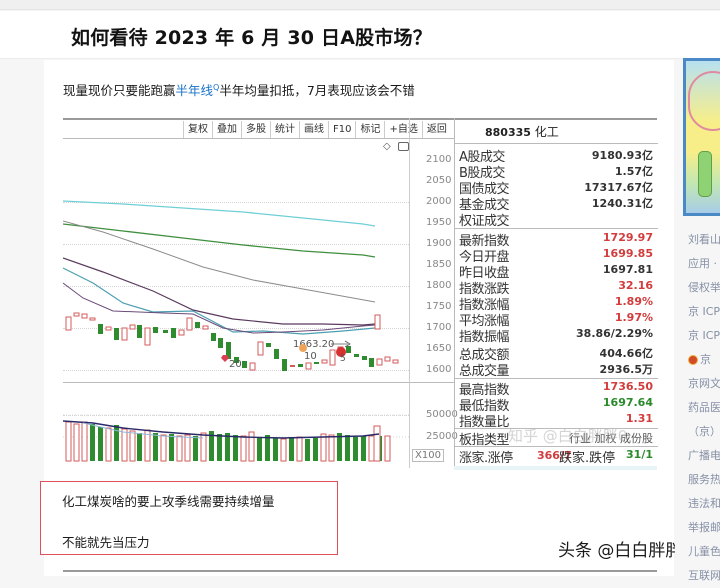 The height and width of the screenshot is (588, 720). I want to click on ma-cyan, so click(219, 213).